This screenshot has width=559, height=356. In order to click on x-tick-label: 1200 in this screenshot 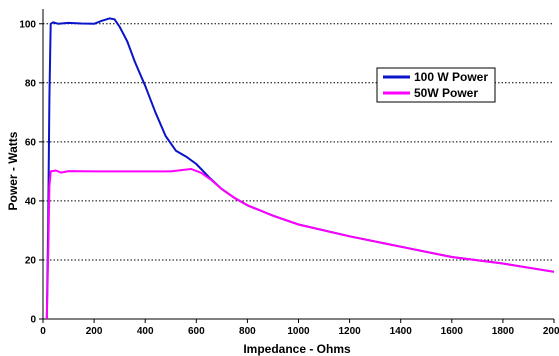, I will do `click(349, 331)`.